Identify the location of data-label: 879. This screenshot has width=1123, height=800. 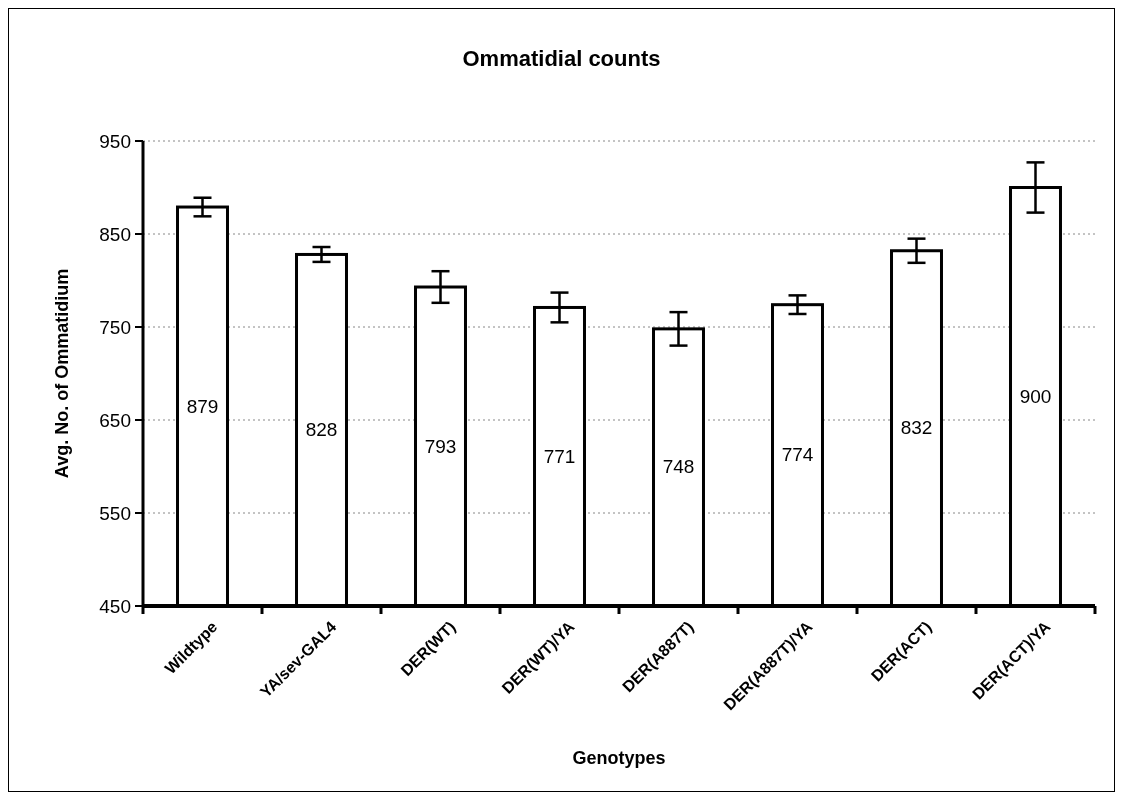
(202, 406).